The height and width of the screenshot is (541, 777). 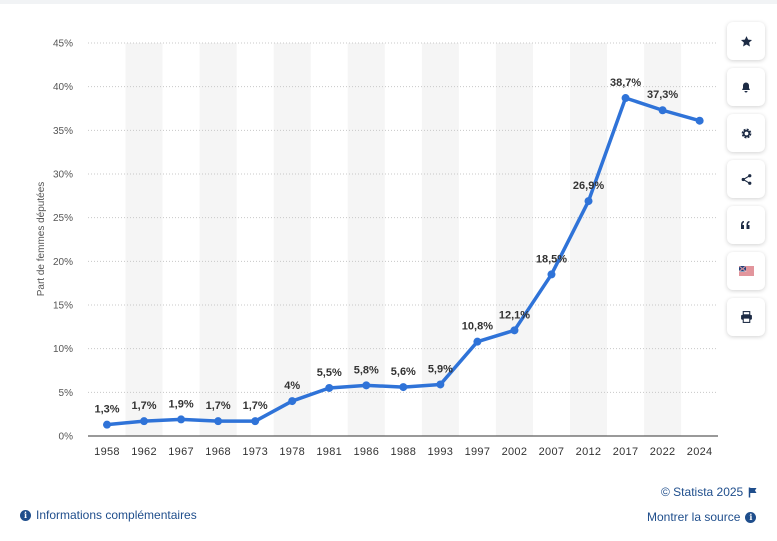 I want to click on data-label: 1,3%, so click(x=106, y=410).